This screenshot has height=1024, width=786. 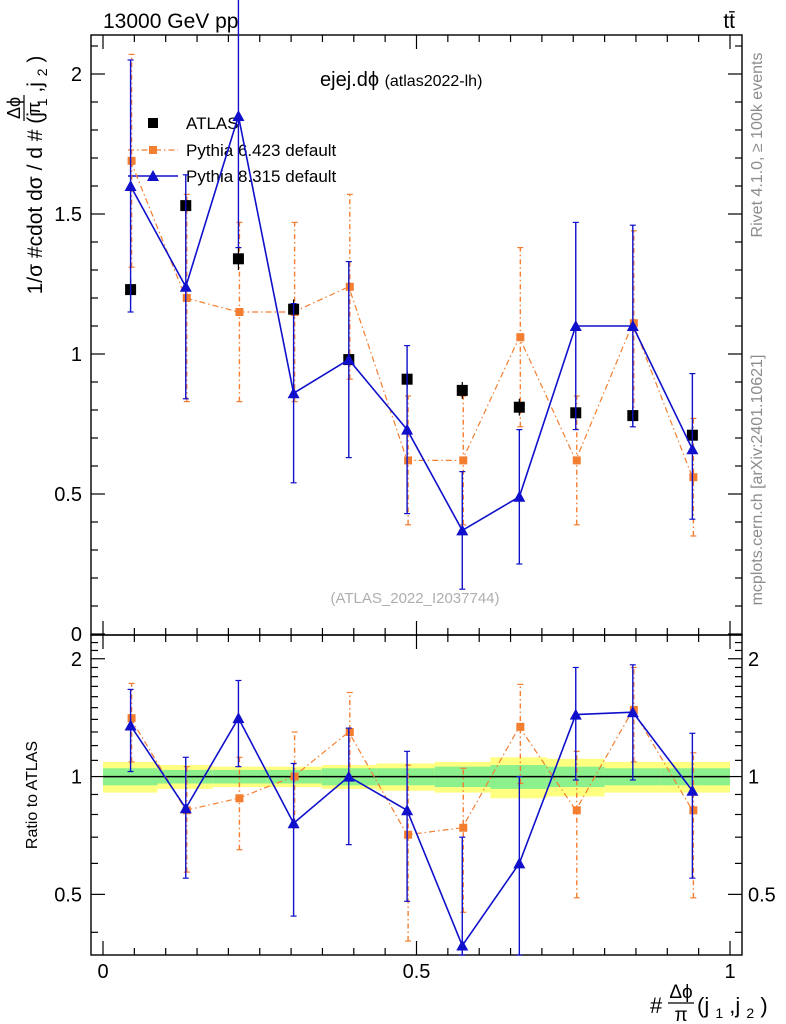 I want to click on x-axis-label: # Δϕ π (j 1 ,j 2 ), so click(x=709, y=1003).